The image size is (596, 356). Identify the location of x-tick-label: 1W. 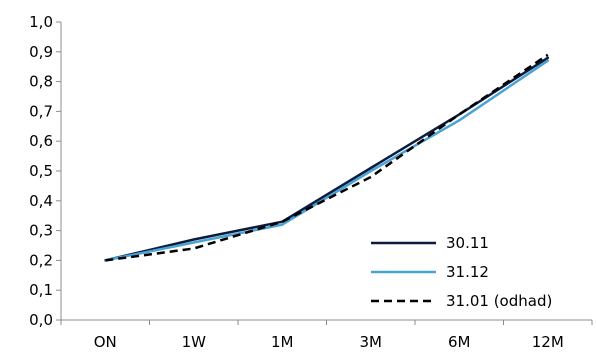
(194, 342).